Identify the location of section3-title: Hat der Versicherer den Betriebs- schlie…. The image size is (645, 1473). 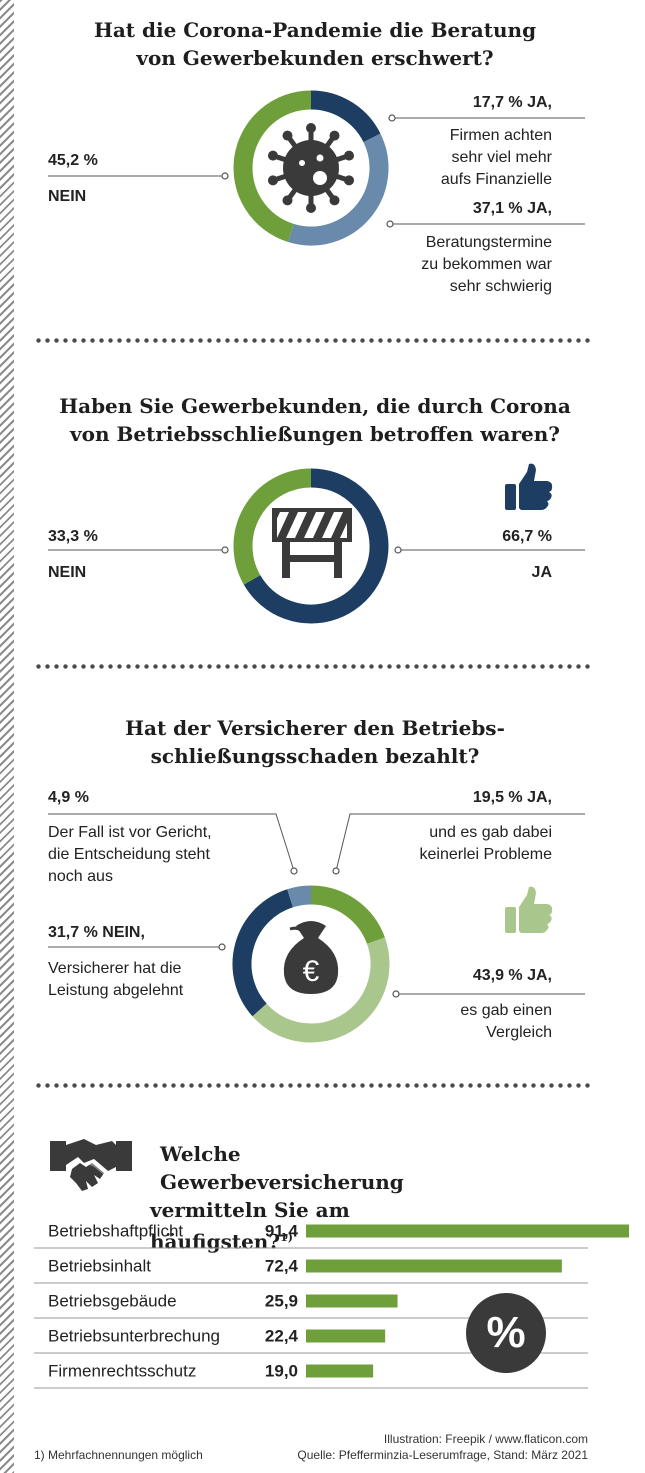
(315, 742).